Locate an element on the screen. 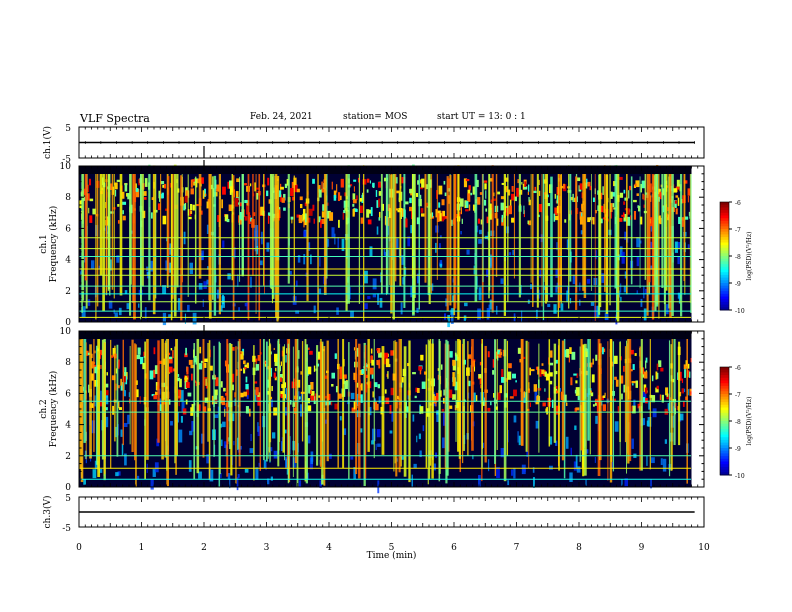 The height and width of the screenshot is (612, 792). x-tick-label: 5 is located at coordinates (392, 548).